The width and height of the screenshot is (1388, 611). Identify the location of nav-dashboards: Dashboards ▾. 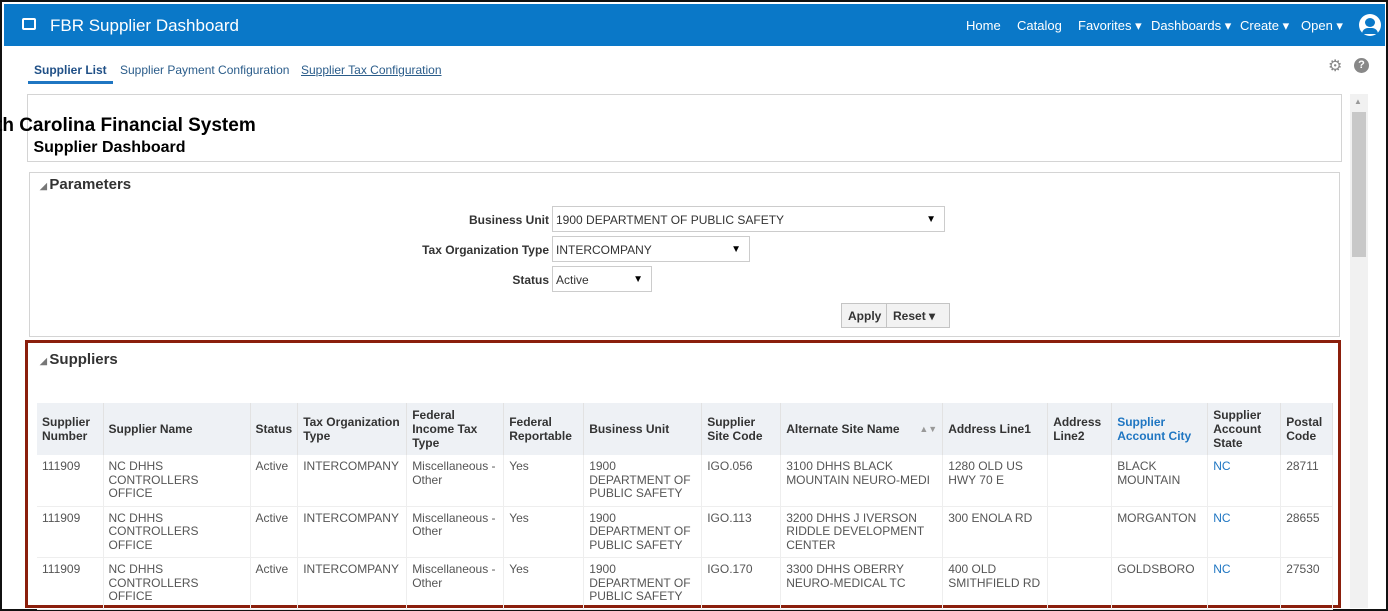
(1191, 25).